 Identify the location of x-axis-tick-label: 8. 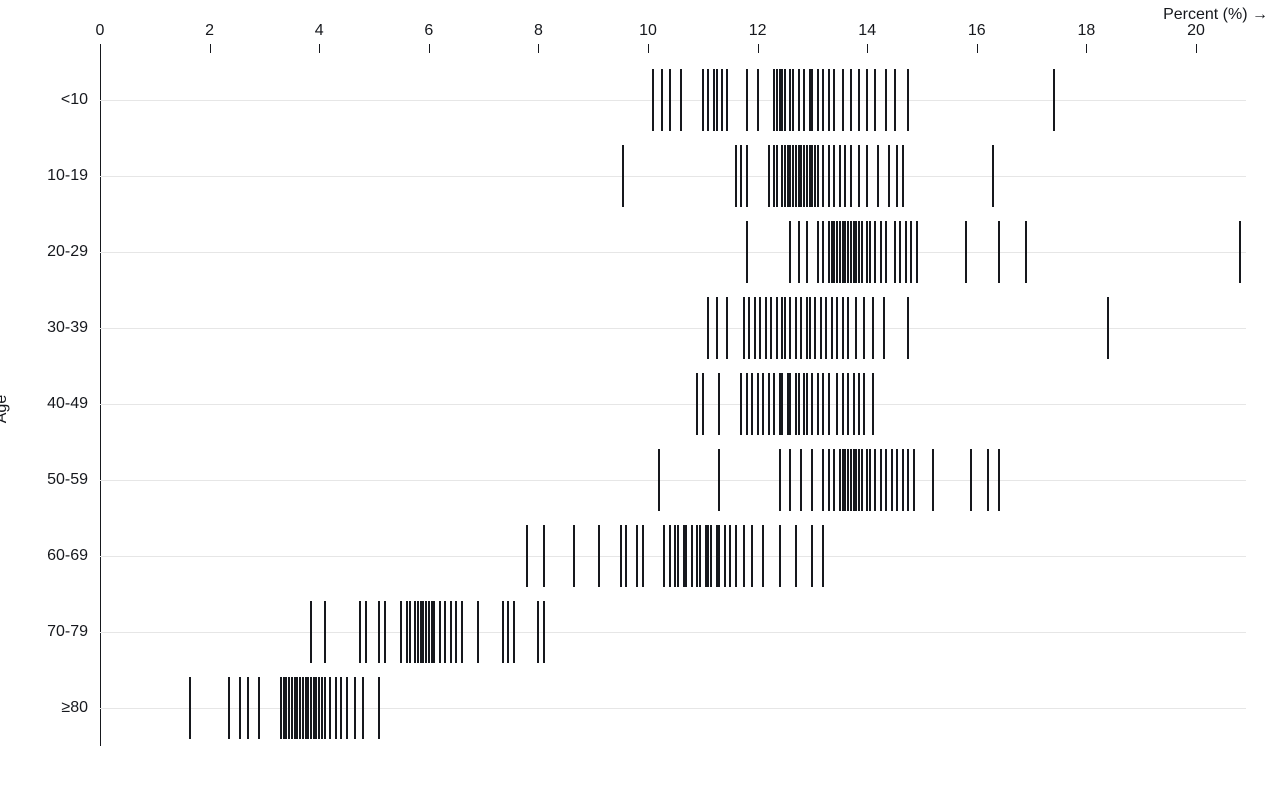
(538, 30).